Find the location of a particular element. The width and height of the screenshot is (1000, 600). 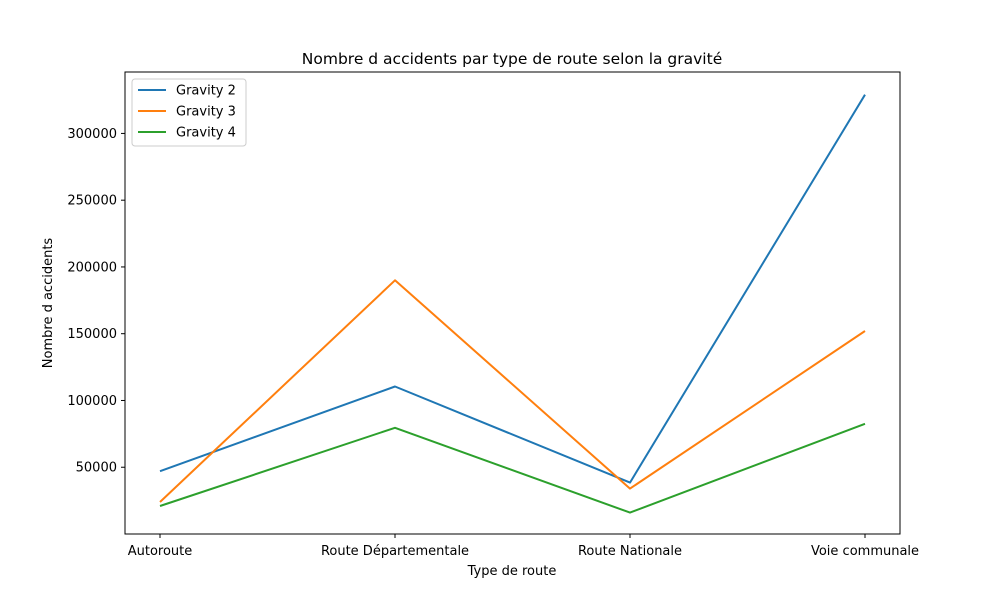

y-tick-label: 150000 is located at coordinates (92, 334).